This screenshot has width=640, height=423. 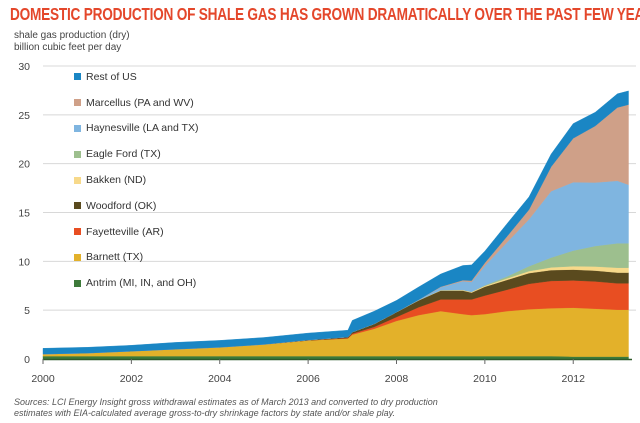 I want to click on legend-label: Antrim (MI, IN, and OH), so click(x=141, y=283).